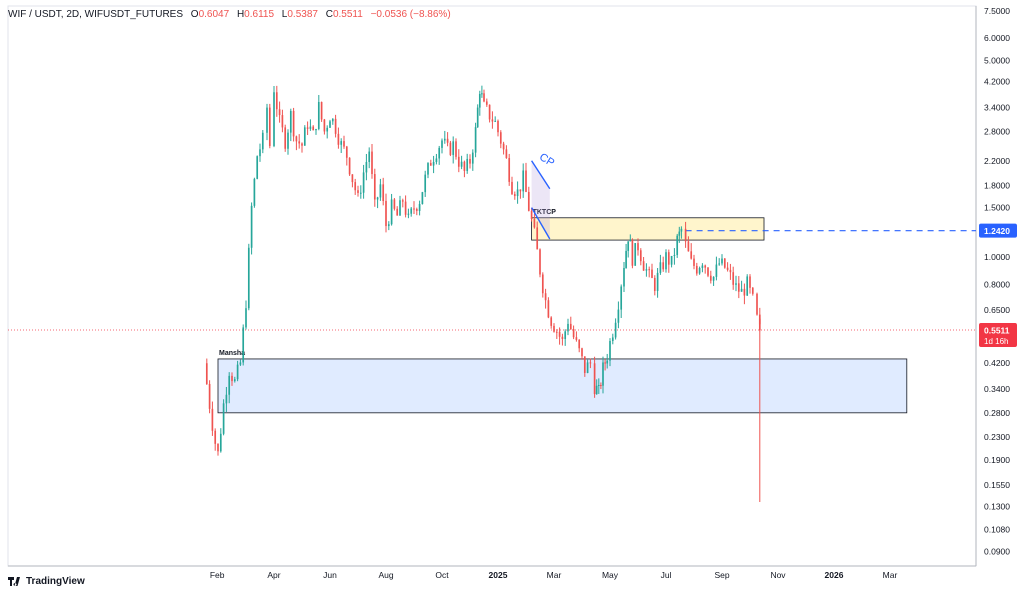 The width and height of the screenshot is (1024, 599). Describe the element at coordinates (997, 82) in the screenshot. I see `y-tick-label: 4.2000` at that location.